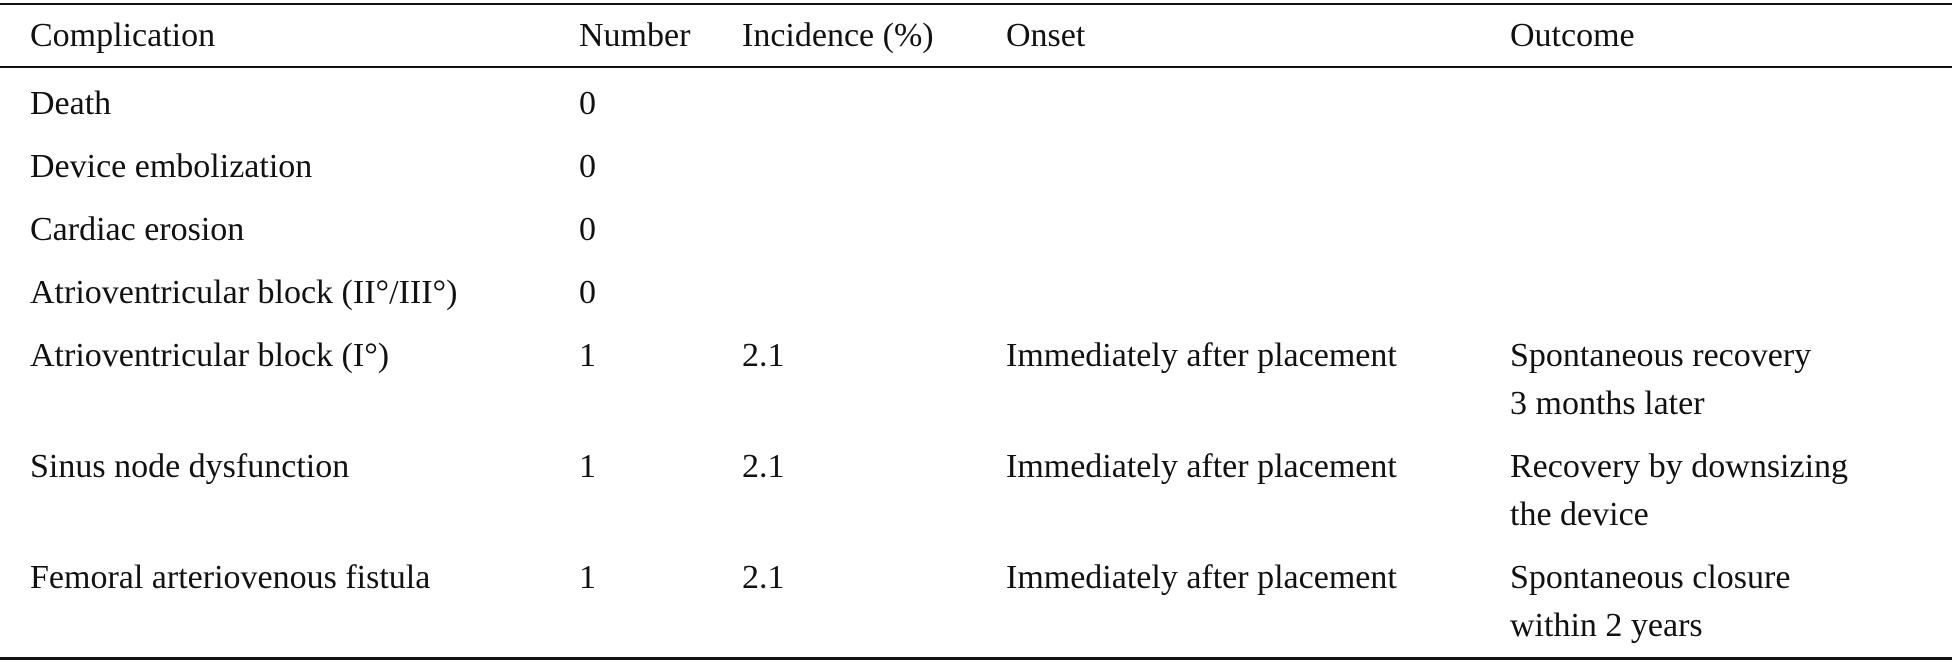 Image resolution: width=1952 pixels, height=663 pixels. What do you see at coordinates (1731, 379) in the screenshot?
I see `table-cell: Spontaneous recovery 3 months later` at bounding box center [1731, 379].